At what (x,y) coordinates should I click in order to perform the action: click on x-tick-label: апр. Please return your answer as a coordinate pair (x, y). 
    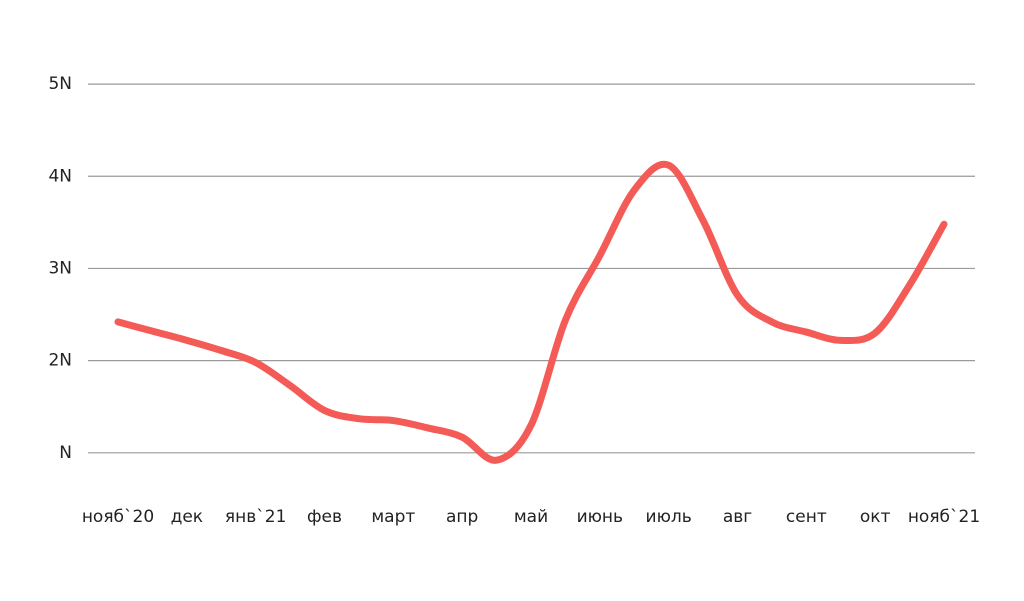
    Looking at the image, I should click on (462, 517).